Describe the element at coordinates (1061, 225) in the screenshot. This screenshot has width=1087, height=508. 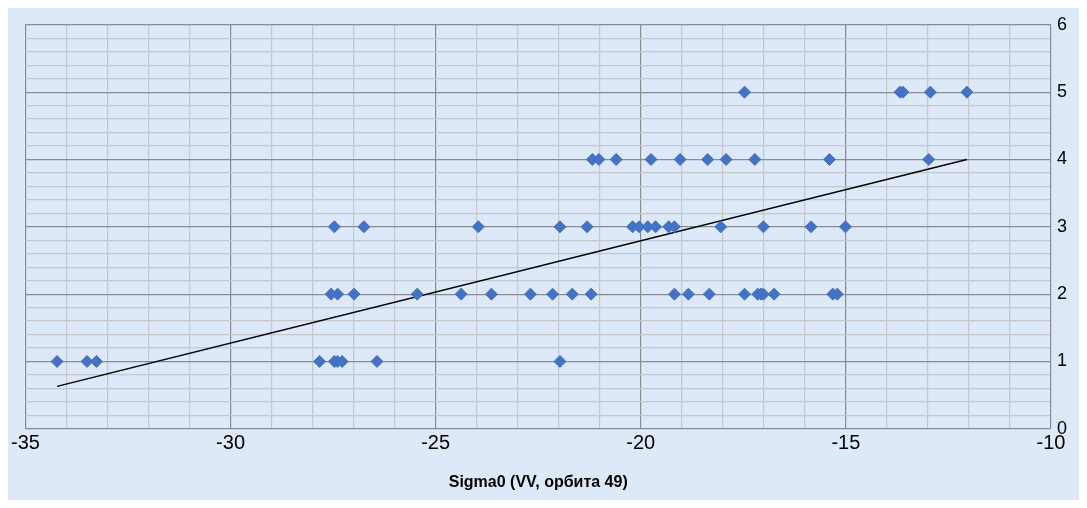
I see `y-tick-label: 3` at that location.